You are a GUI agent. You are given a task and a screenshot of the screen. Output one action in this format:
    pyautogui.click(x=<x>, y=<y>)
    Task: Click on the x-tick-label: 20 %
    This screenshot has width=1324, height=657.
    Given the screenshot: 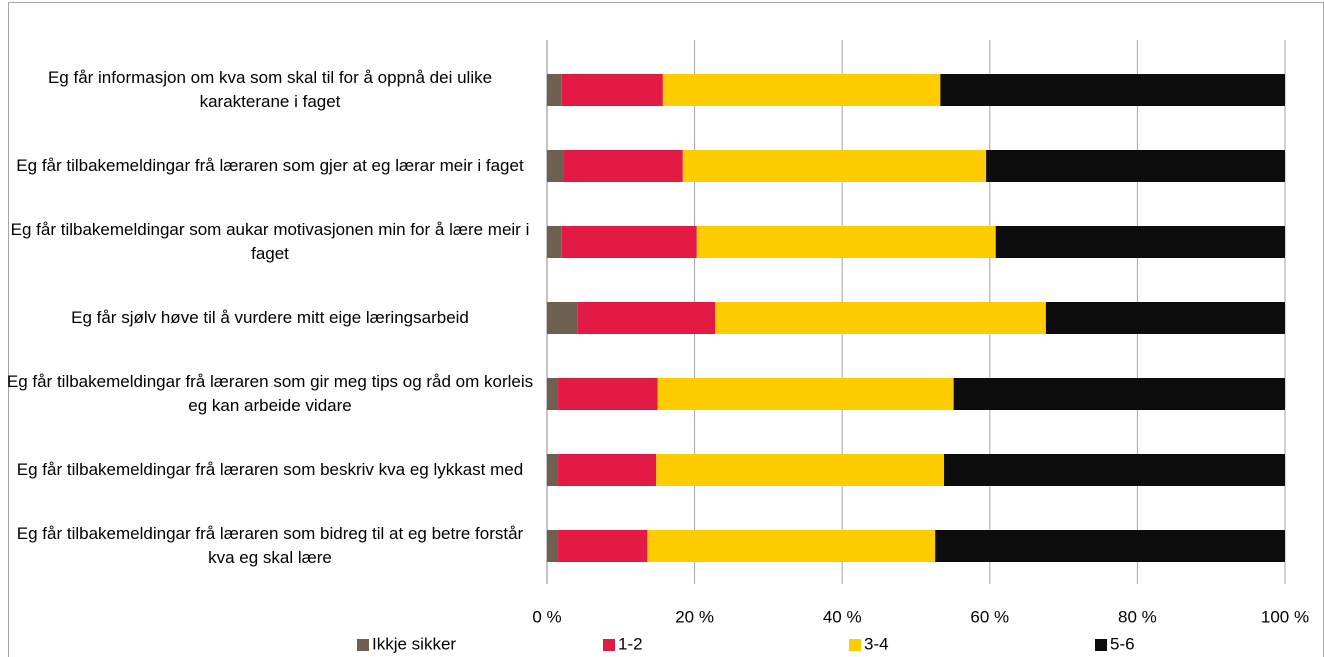 What is the action you would take?
    pyautogui.click(x=694, y=616)
    